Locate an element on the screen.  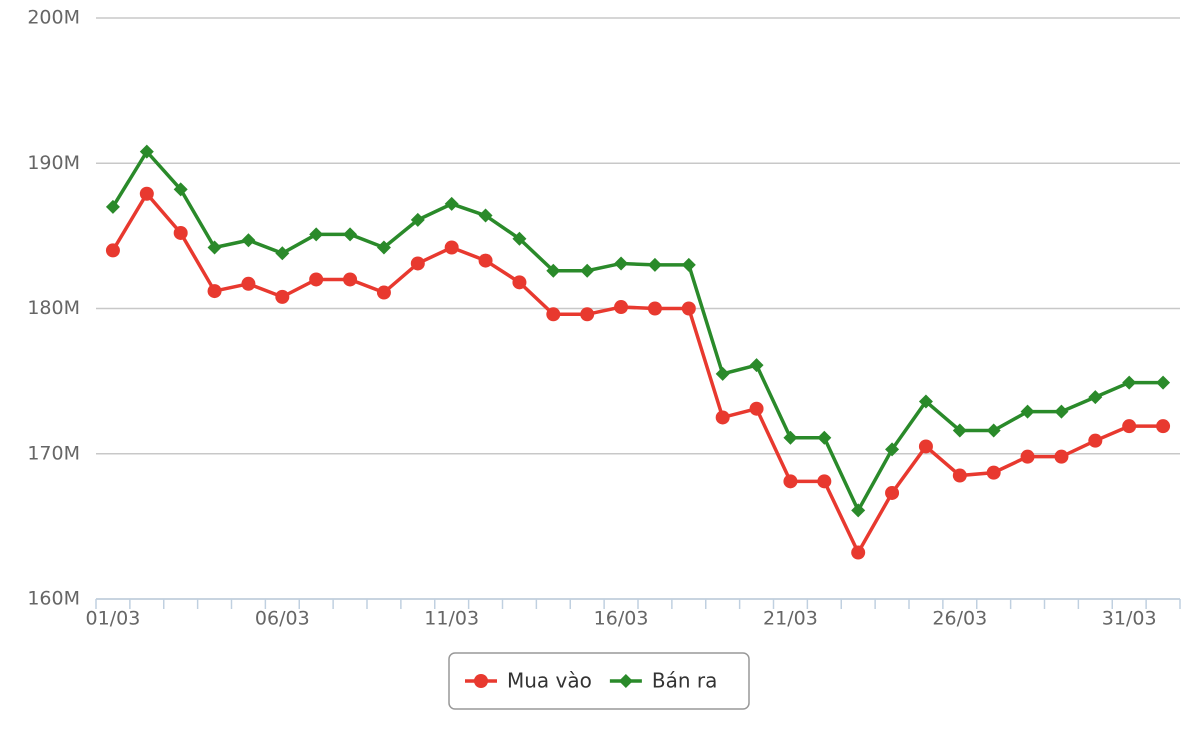
y-tick-label: 170M is located at coordinates (53, 453).